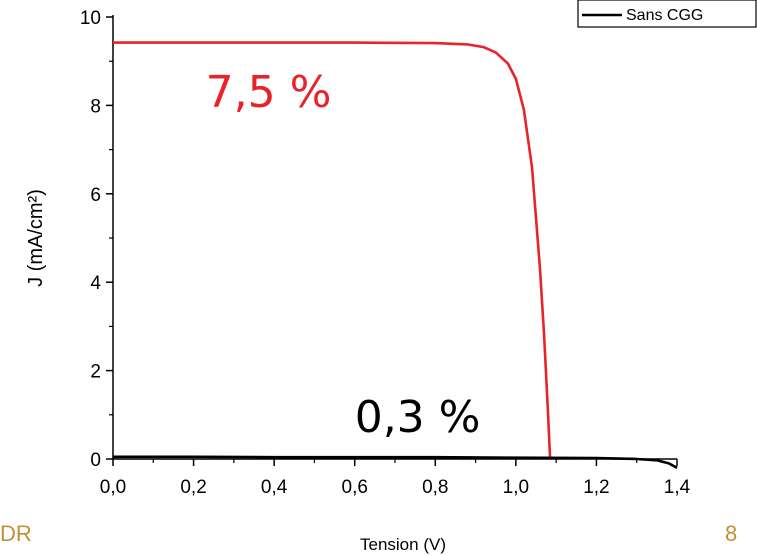 The image size is (757, 556). What do you see at coordinates (269, 92) in the screenshot?
I see `efficiency-annotation-1: 7,5 %` at bounding box center [269, 92].